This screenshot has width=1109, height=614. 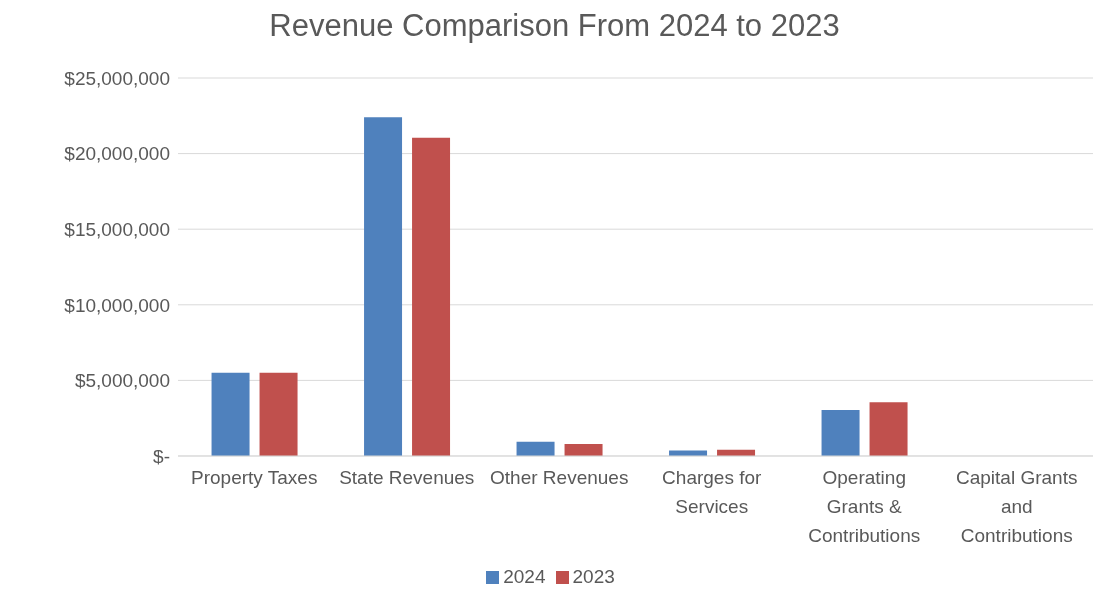 I want to click on chart-title: Revenue Comparison From 2024 to 2023, so click(x=554, y=26).